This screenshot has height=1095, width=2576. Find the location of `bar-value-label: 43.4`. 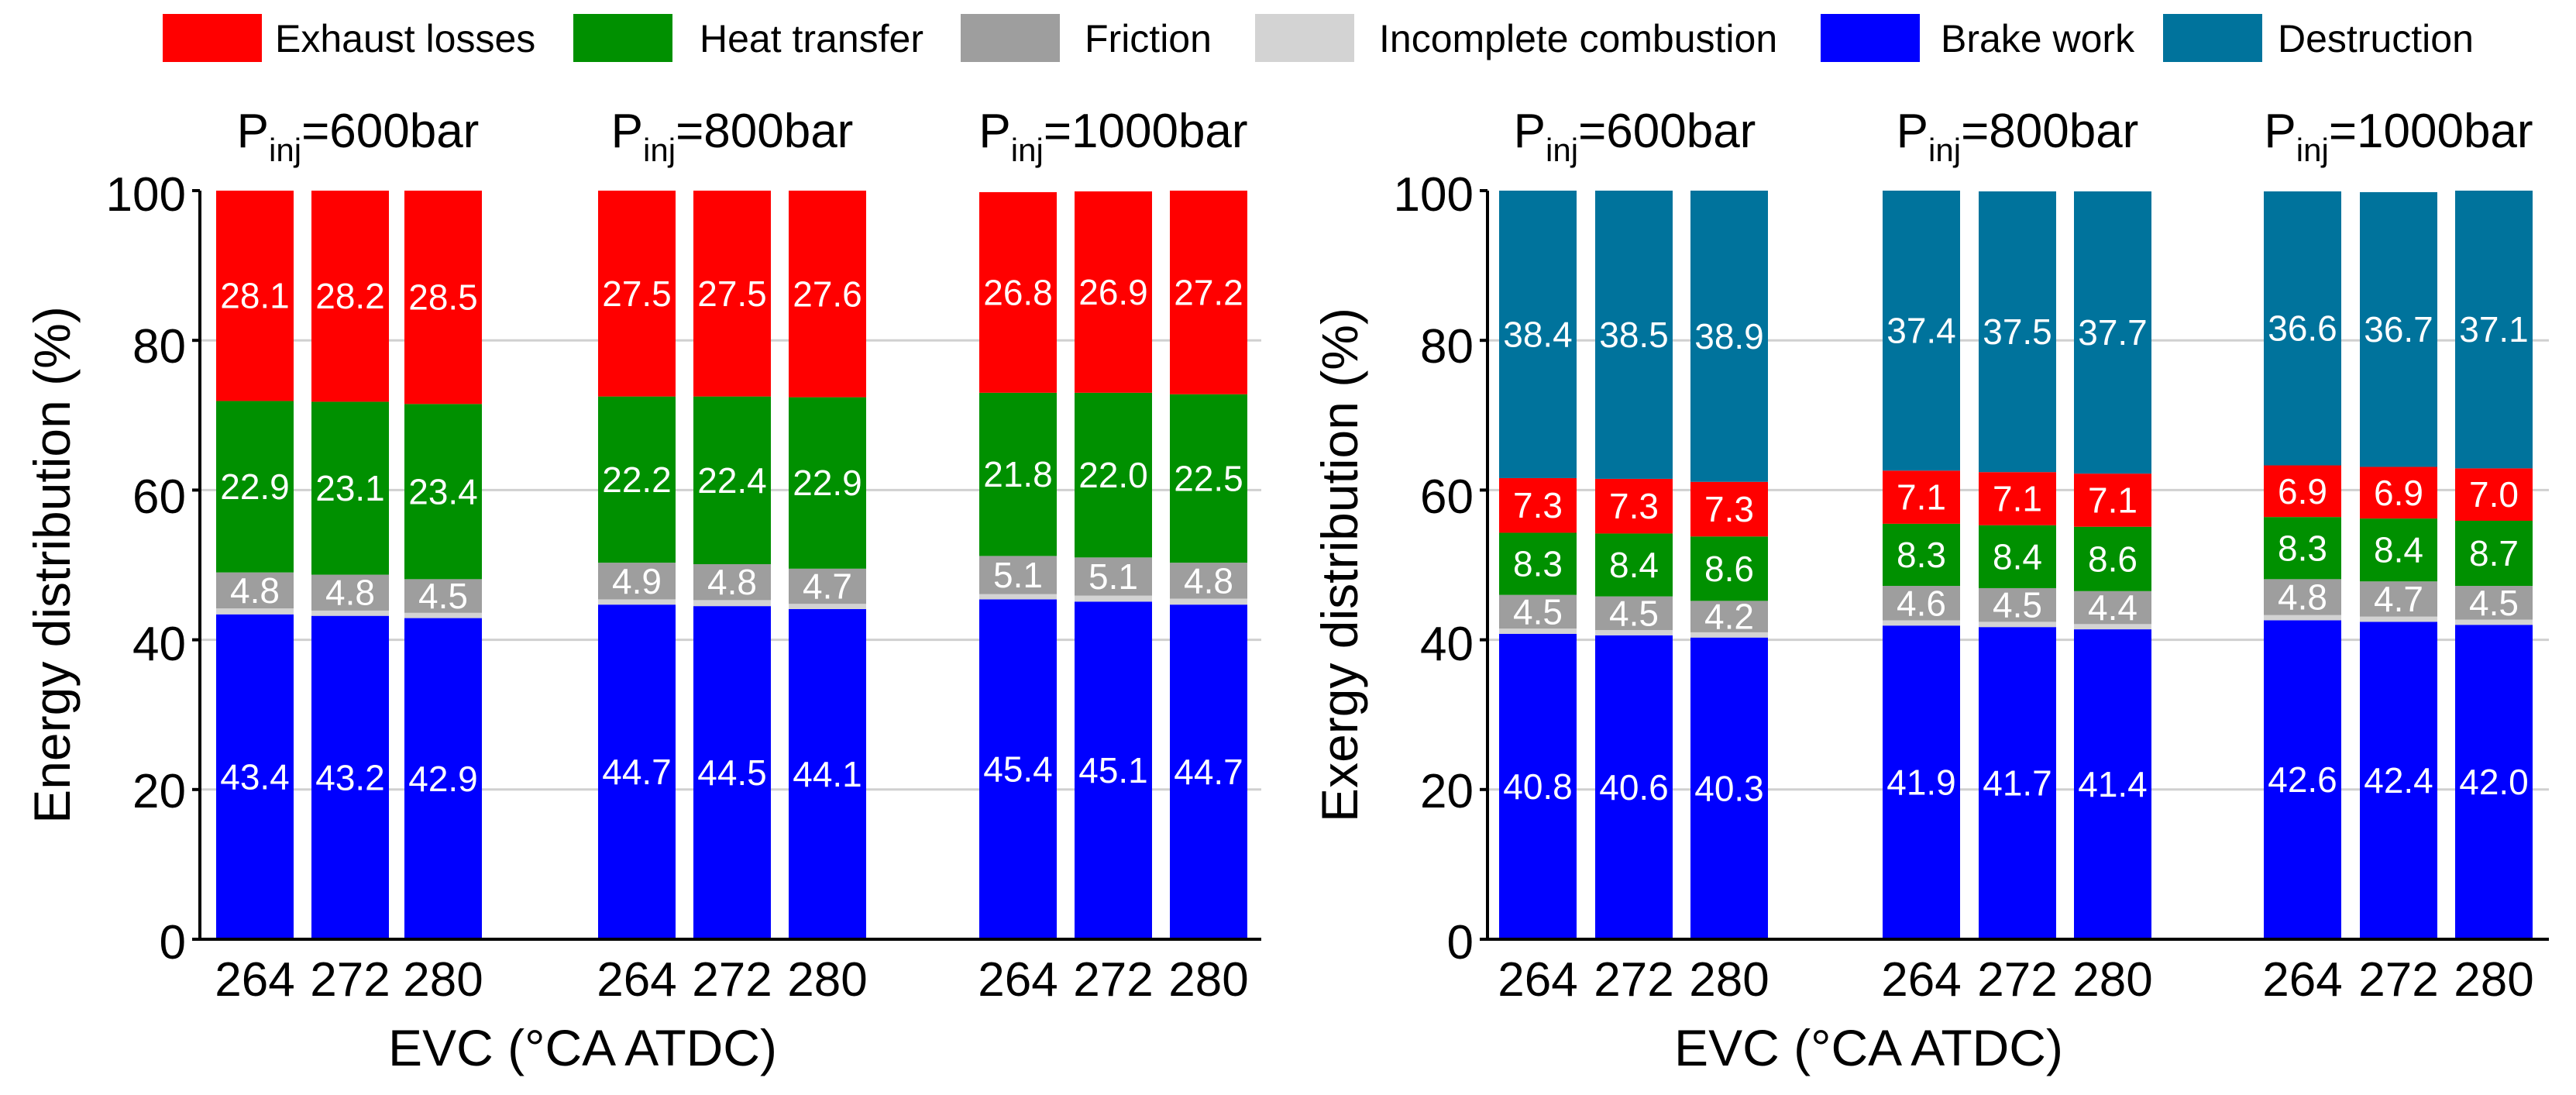

bar-value-label: 43.4 is located at coordinates (255, 776).